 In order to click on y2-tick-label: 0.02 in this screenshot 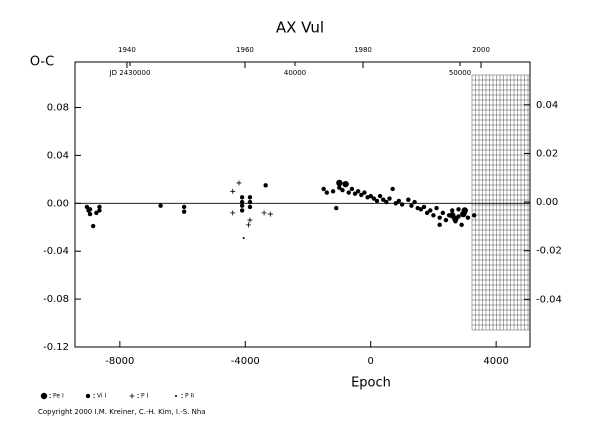, I will do `click(547, 153)`.